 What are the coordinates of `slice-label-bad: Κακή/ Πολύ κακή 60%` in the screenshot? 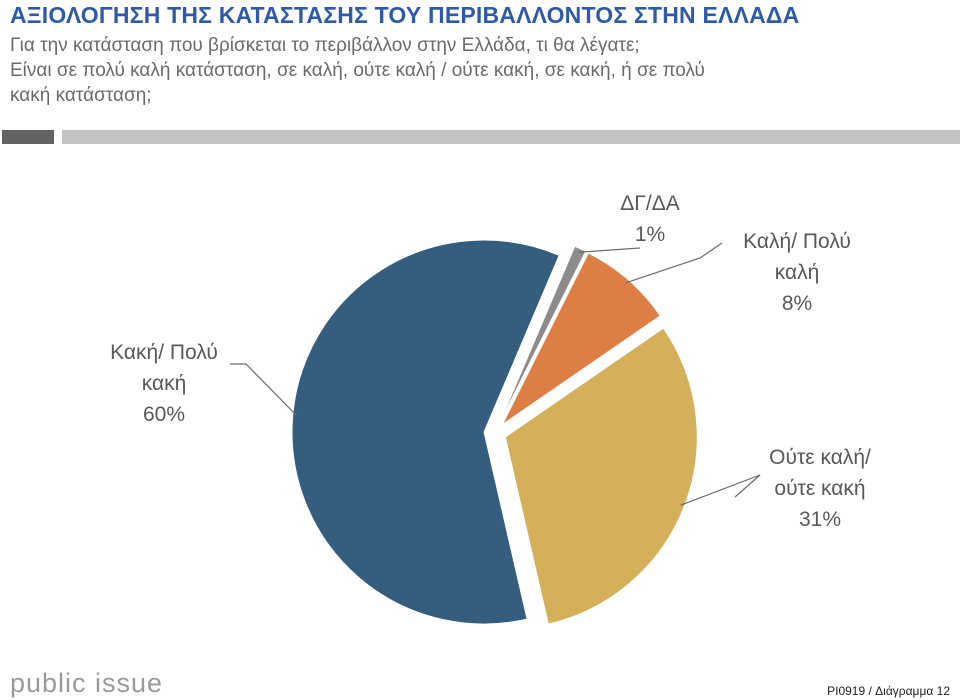 It's located at (164, 383).